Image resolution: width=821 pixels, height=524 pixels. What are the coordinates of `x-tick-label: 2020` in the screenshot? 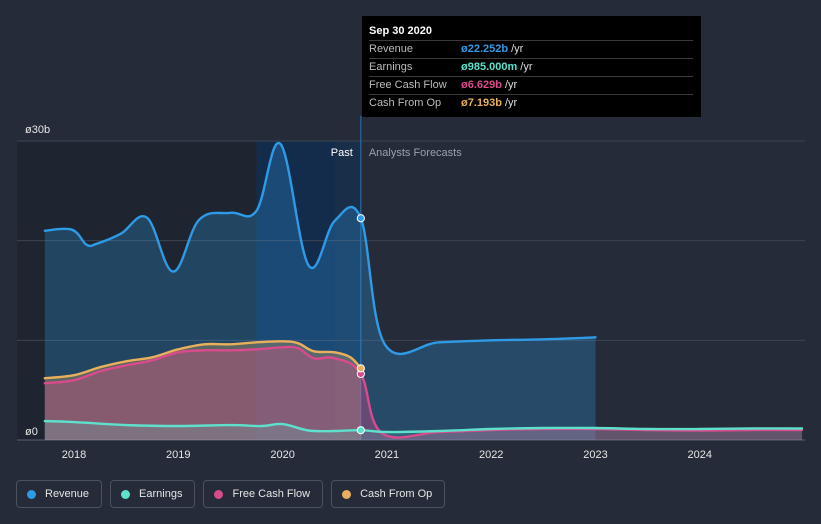 It's located at (282, 455).